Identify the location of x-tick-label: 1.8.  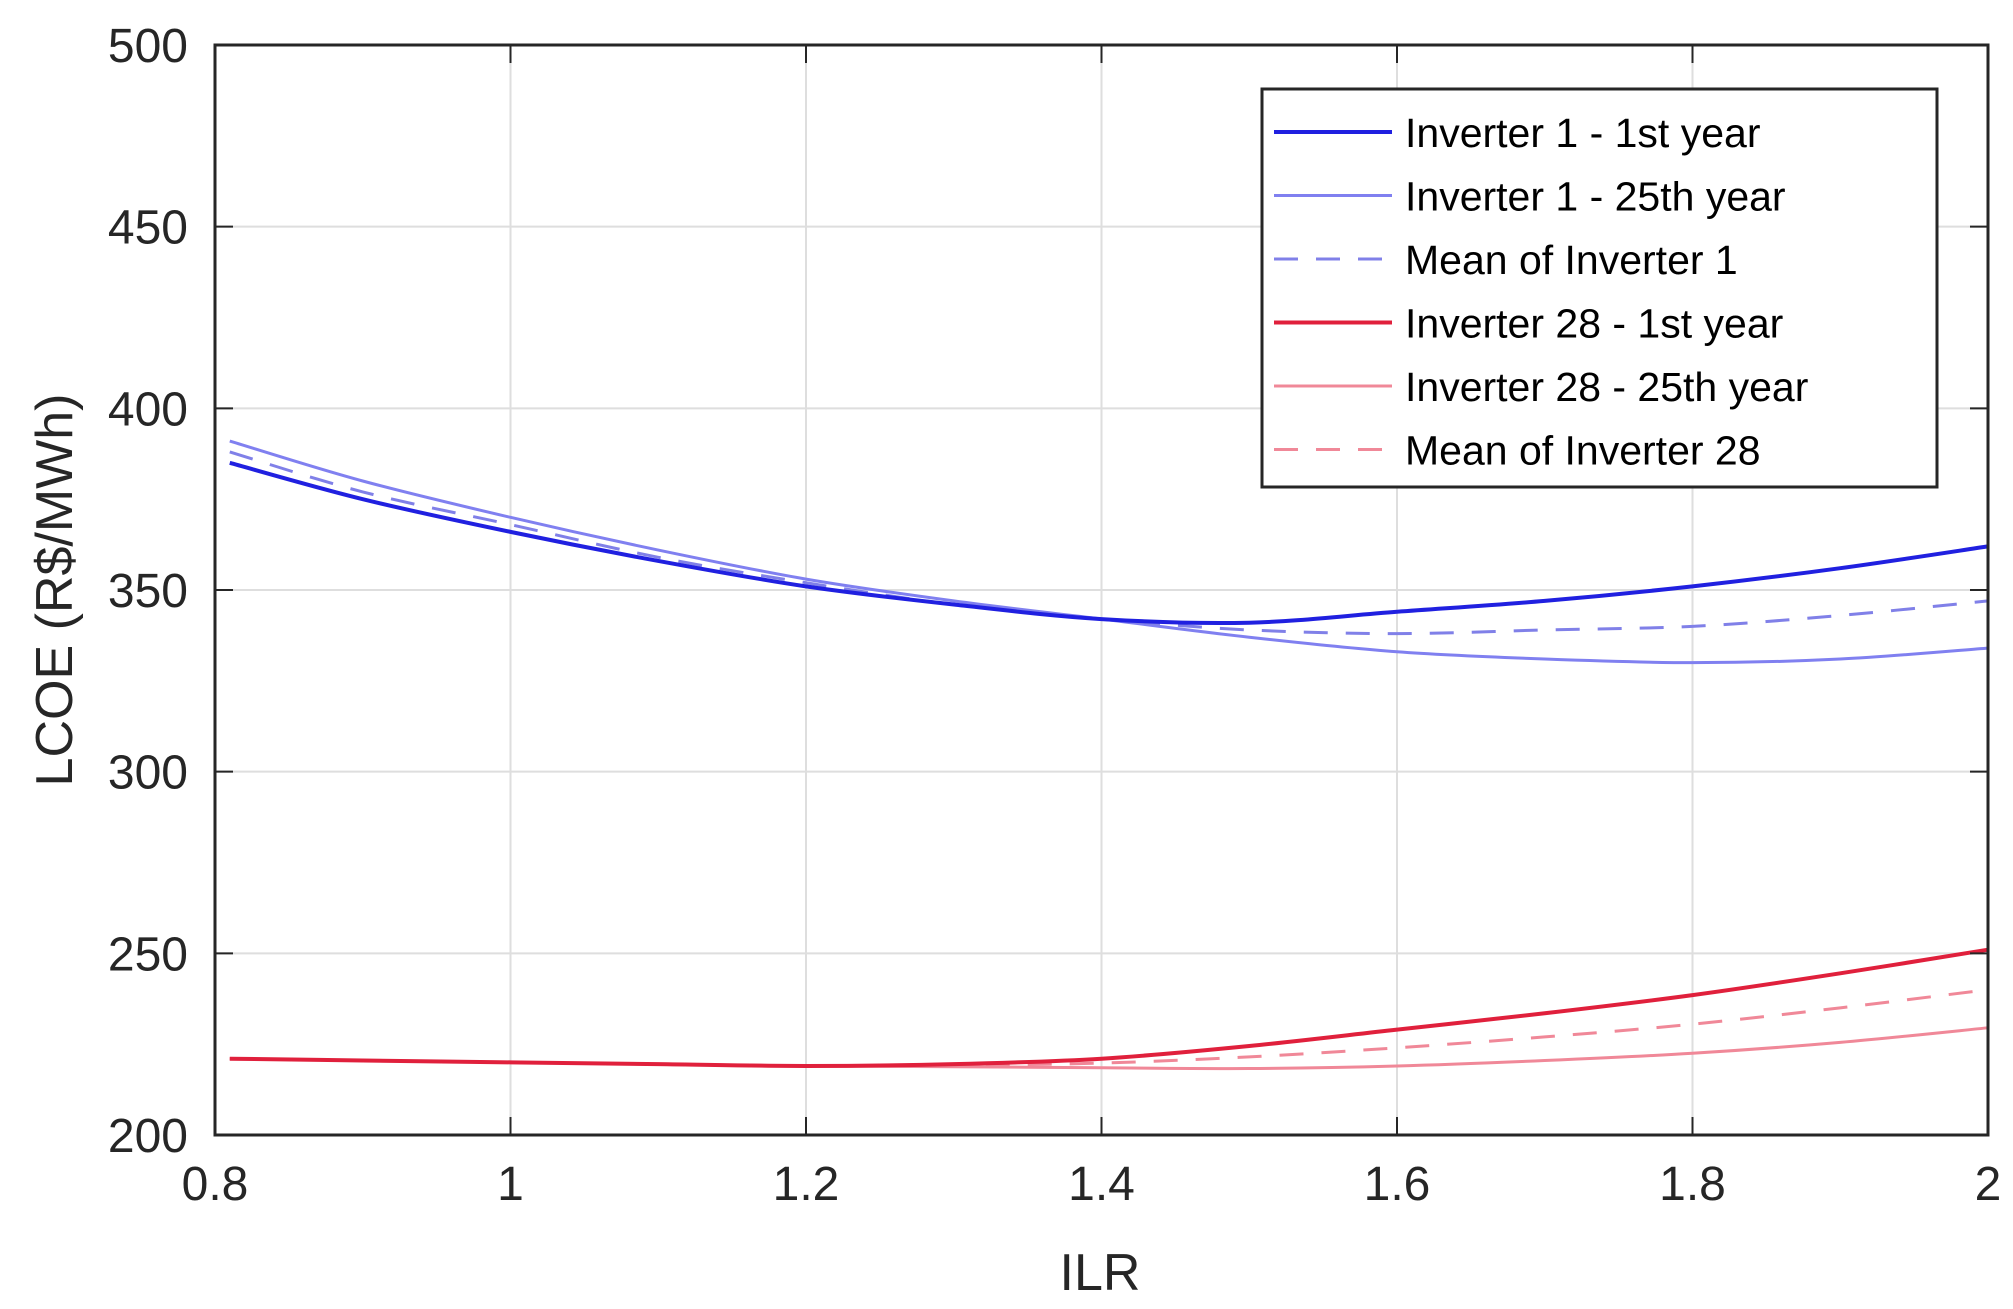
(1692, 1184).